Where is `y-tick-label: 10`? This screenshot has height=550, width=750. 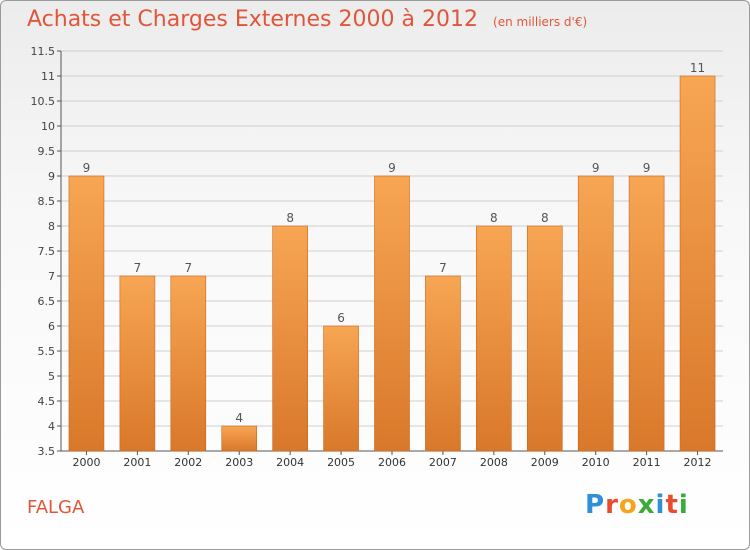 y-tick-label: 10 is located at coordinates (48, 126).